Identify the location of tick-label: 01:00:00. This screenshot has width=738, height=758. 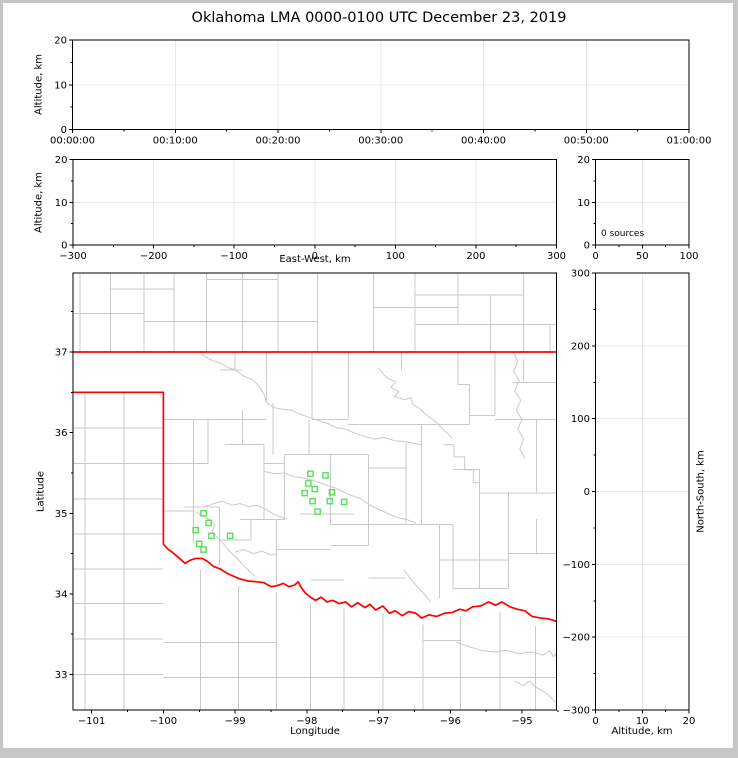
(689, 141).